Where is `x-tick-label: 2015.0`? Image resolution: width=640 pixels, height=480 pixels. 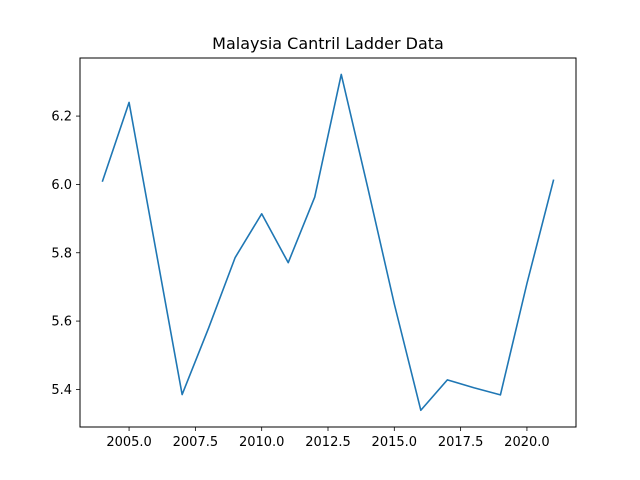
x-tick-label: 2015.0 is located at coordinates (395, 442).